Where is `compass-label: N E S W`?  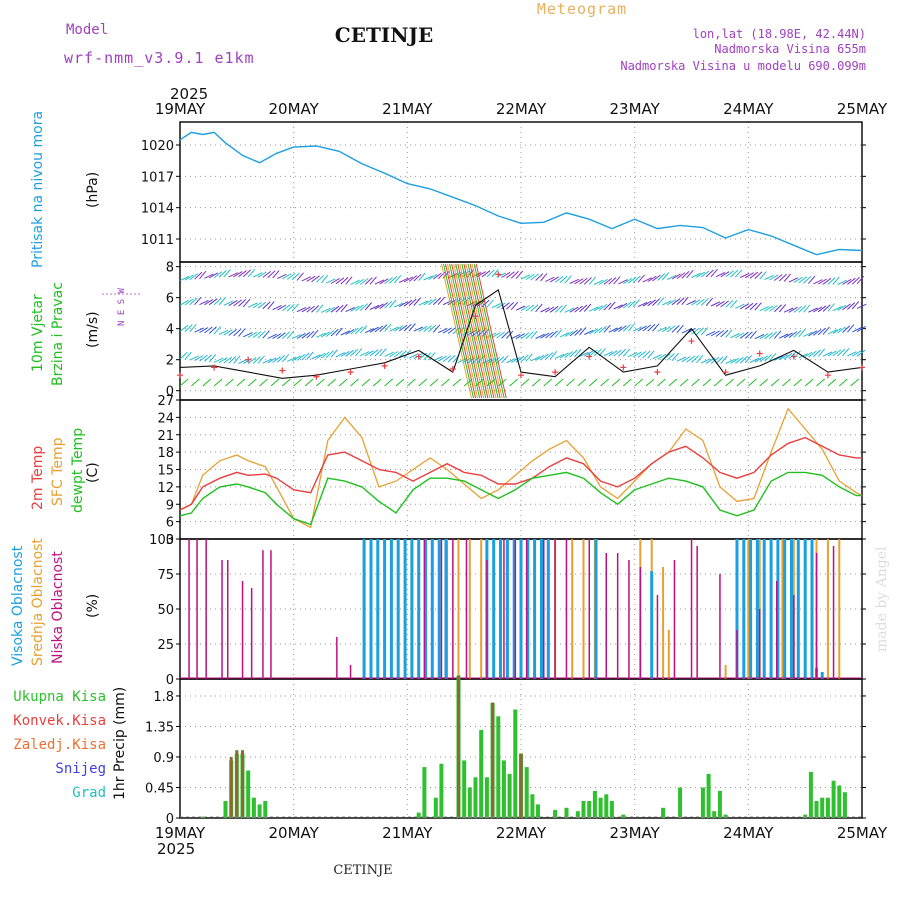 compass-label: N E S W is located at coordinates (122, 306).